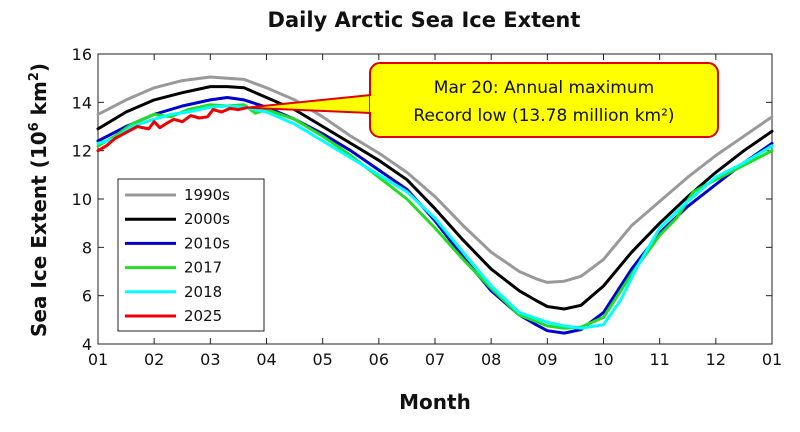  Describe the element at coordinates (435, 402) in the screenshot. I see `x-axis-label: Month` at that location.